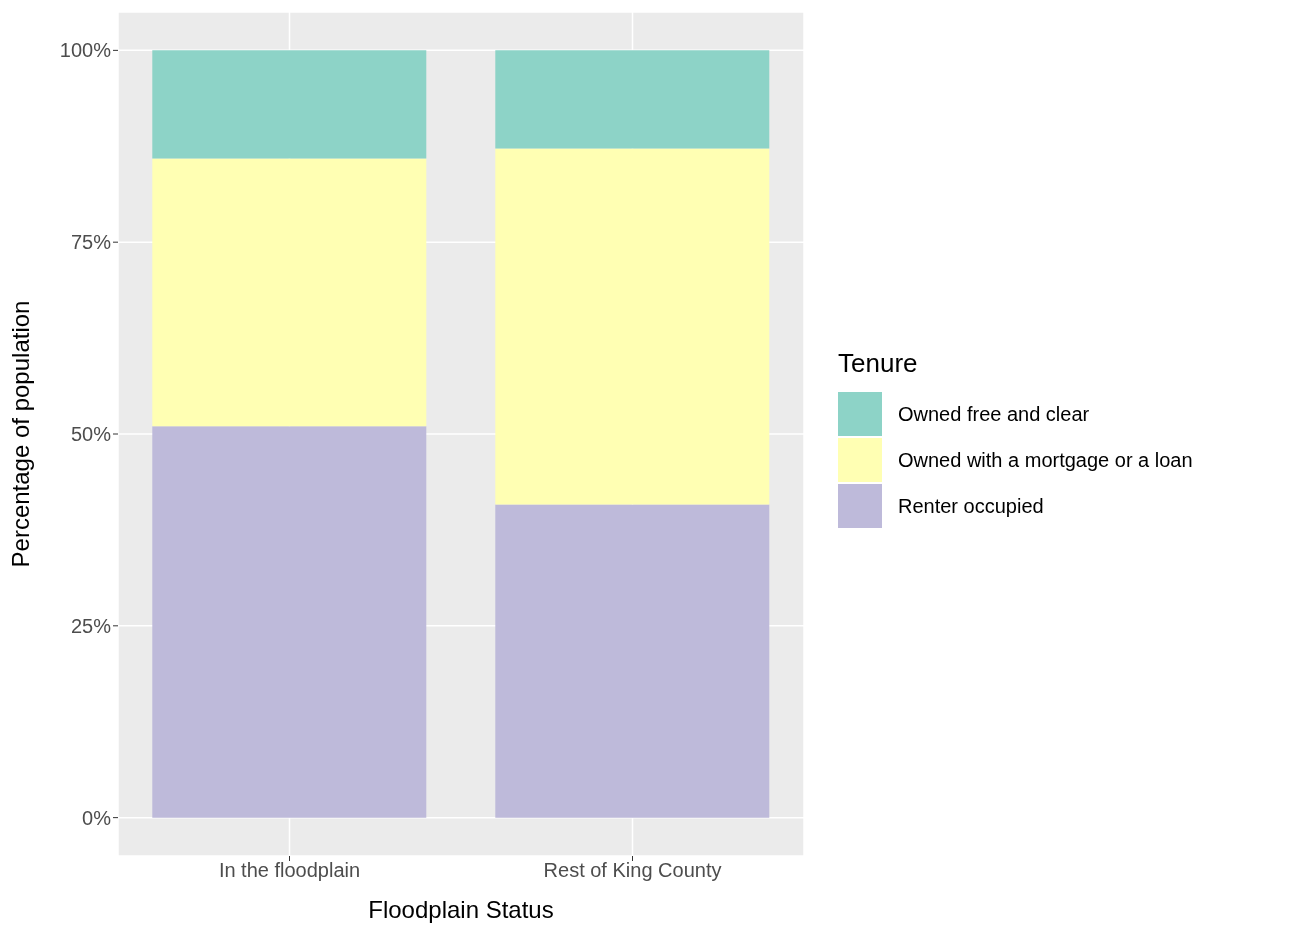 This screenshot has width=1289, height=944. What do you see at coordinates (97, 817) in the screenshot?
I see `y-tick-label: 0%` at bounding box center [97, 817].